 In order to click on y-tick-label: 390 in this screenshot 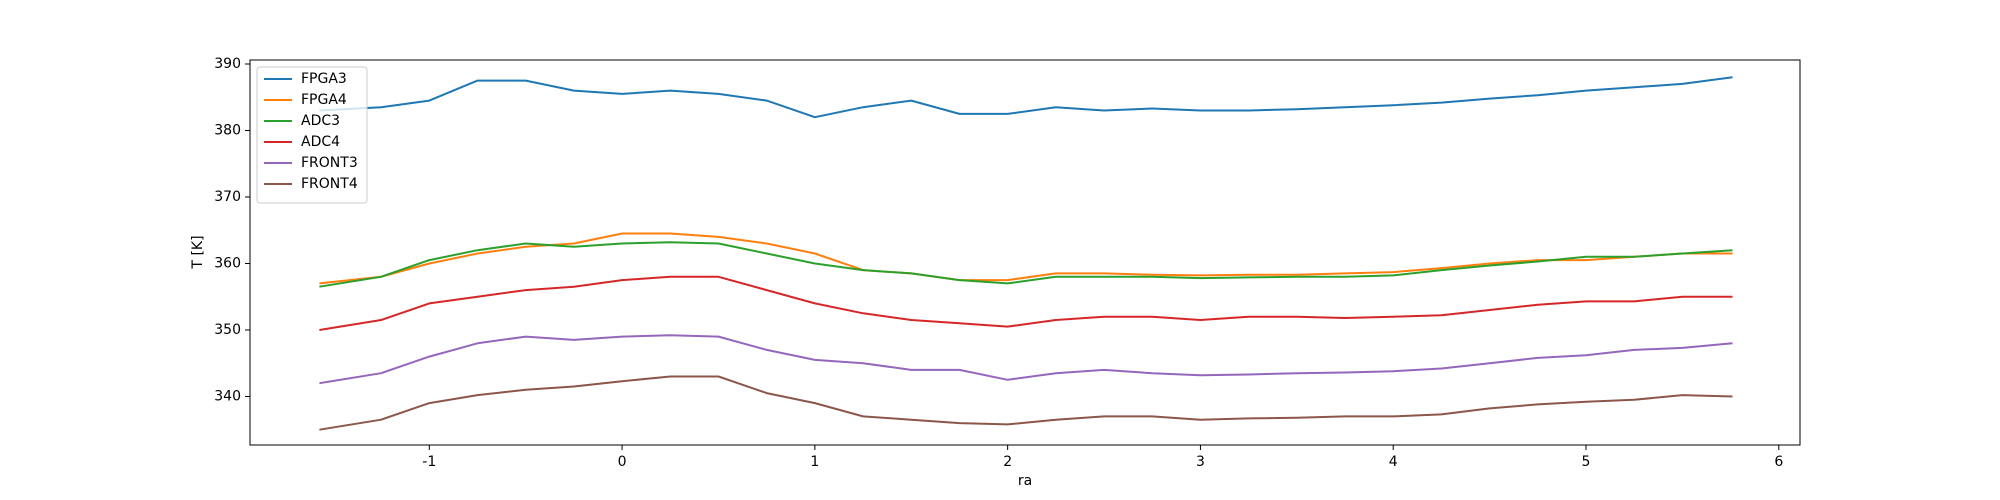, I will do `click(227, 64)`.